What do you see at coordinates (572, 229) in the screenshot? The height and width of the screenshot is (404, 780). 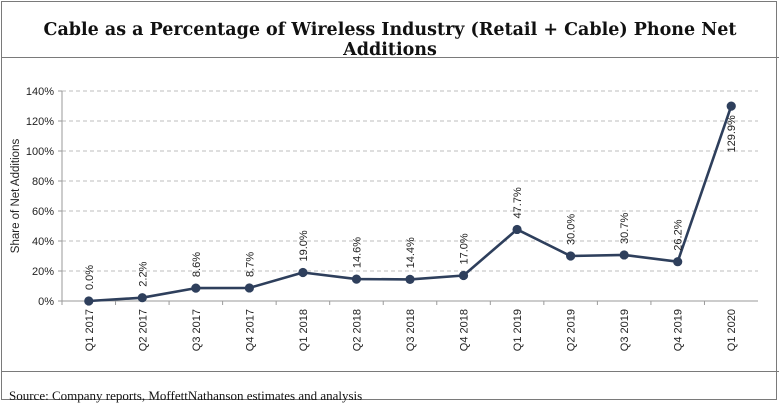 I see `data-label-9: 30.0%` at bounding box center [572, 229].